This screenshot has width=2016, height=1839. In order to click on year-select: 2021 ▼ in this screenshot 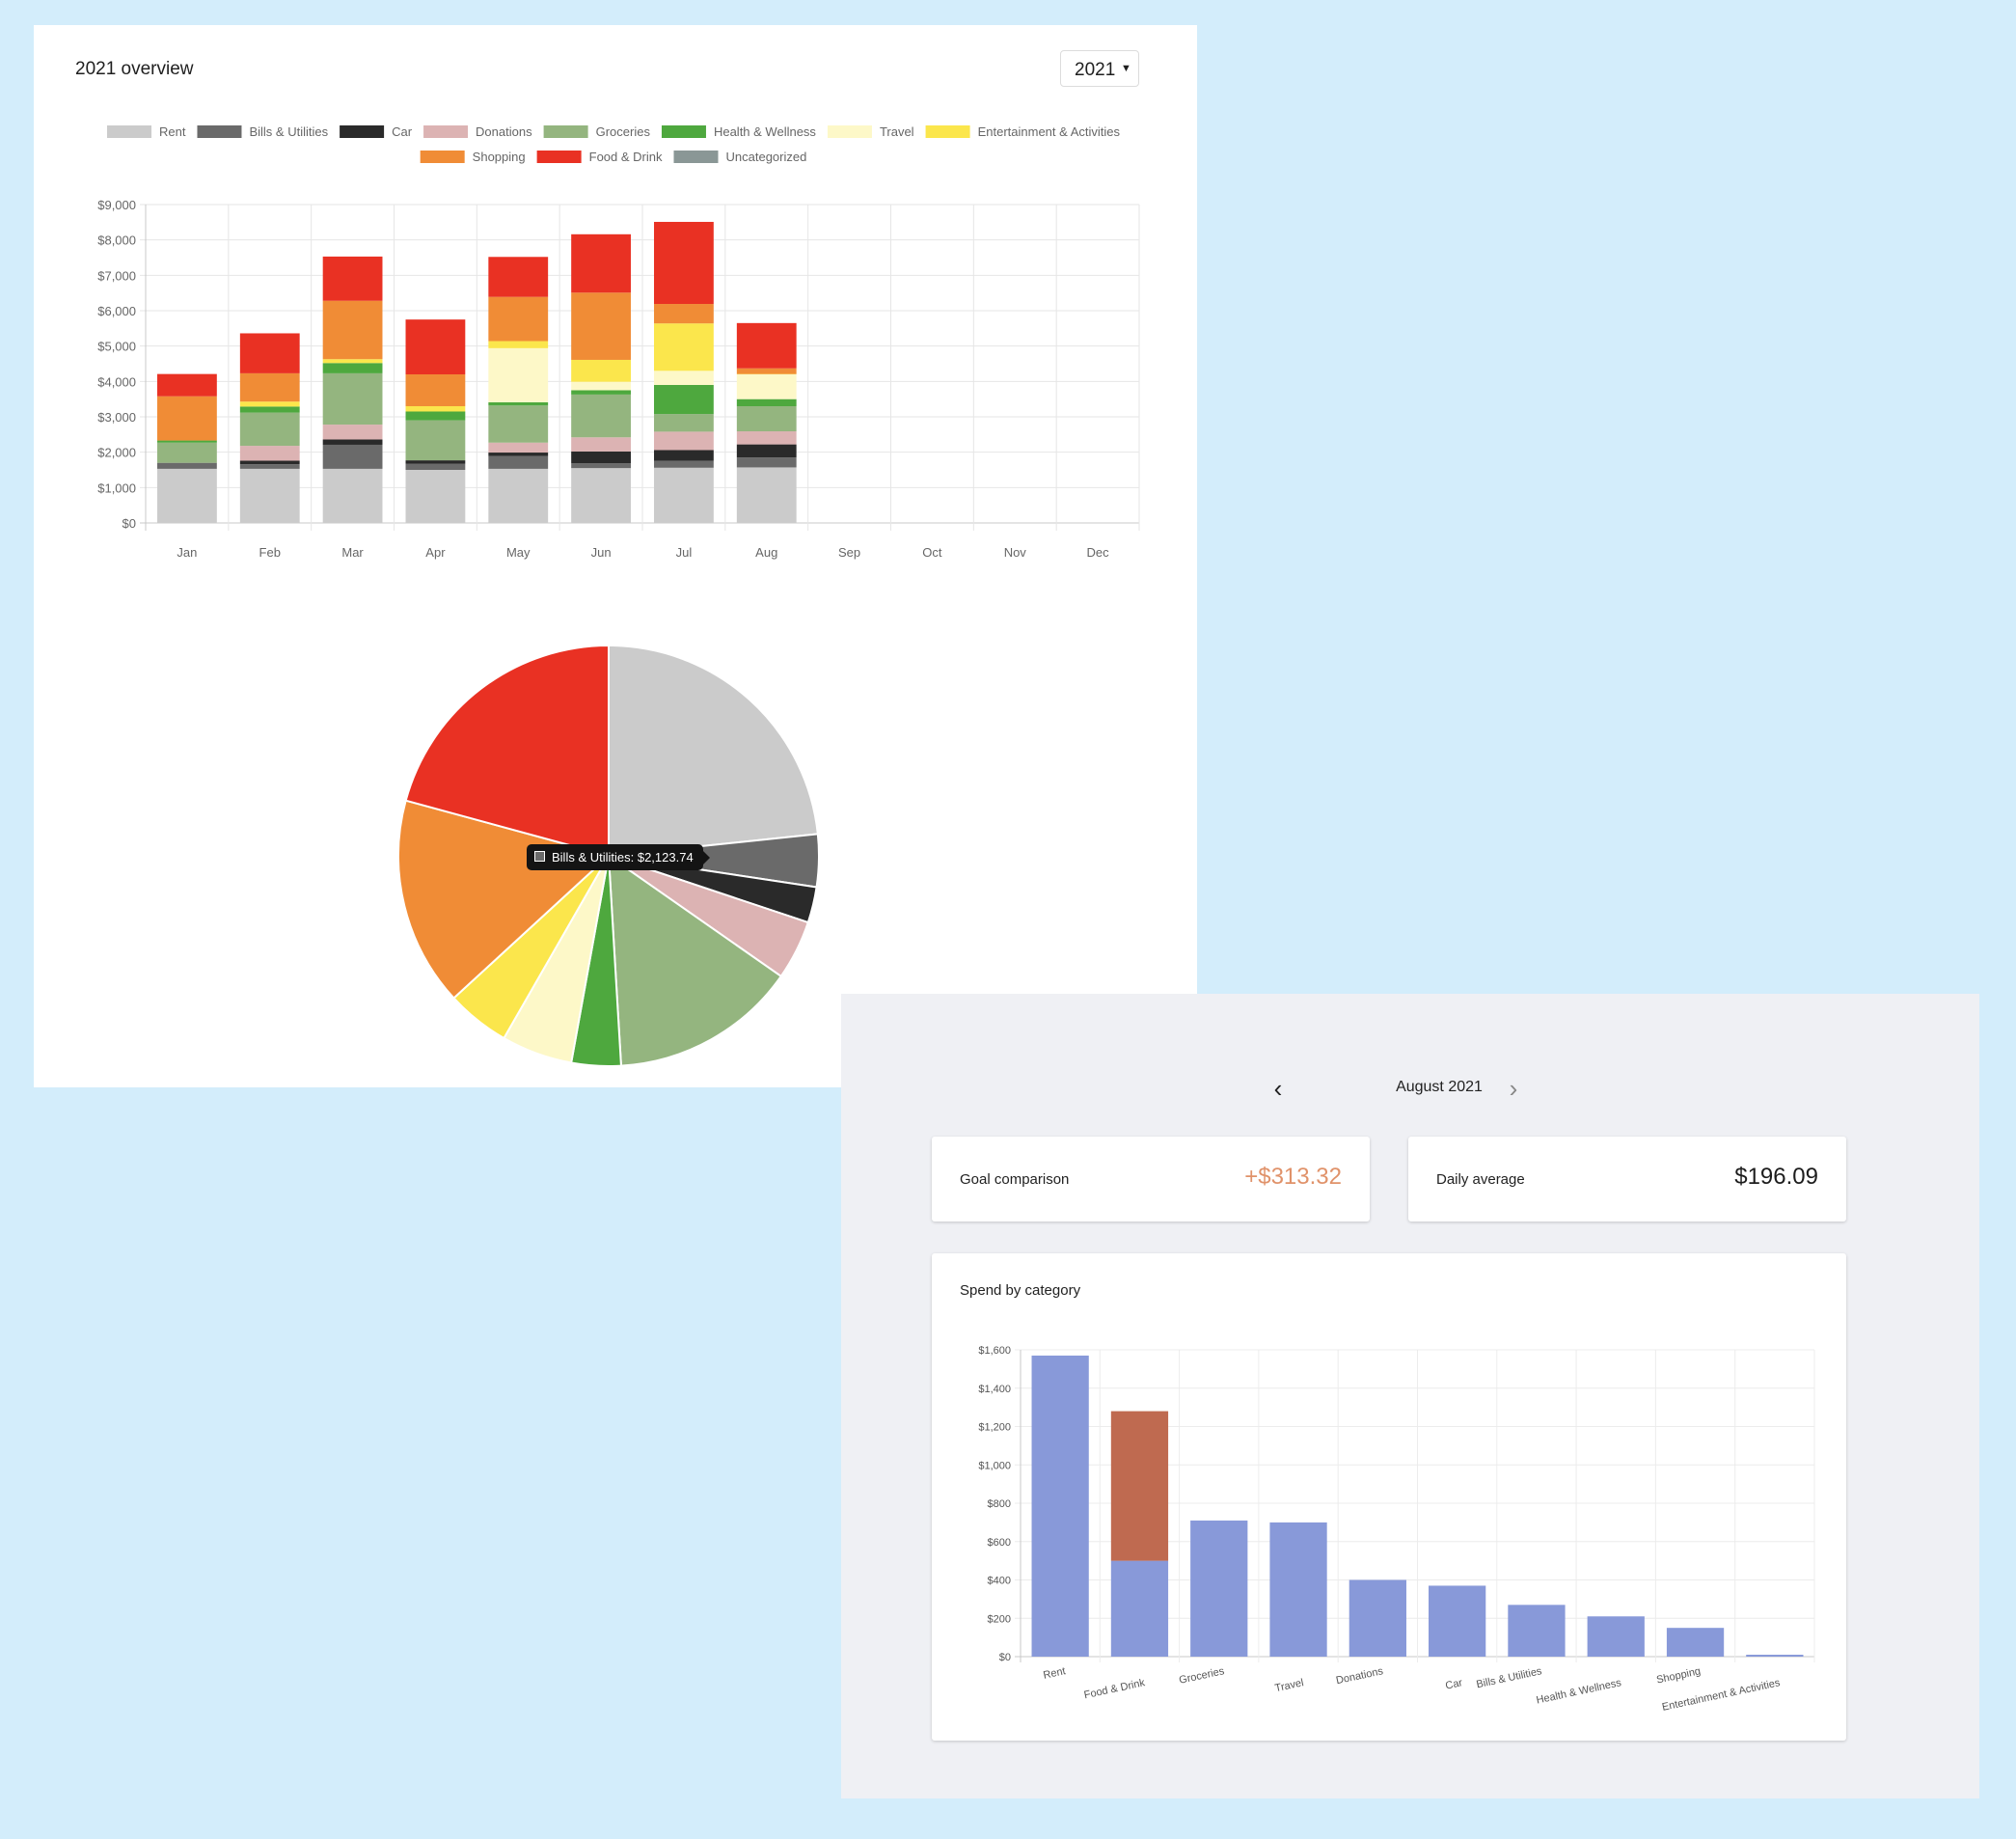, I will do `click(1099, 68)`.